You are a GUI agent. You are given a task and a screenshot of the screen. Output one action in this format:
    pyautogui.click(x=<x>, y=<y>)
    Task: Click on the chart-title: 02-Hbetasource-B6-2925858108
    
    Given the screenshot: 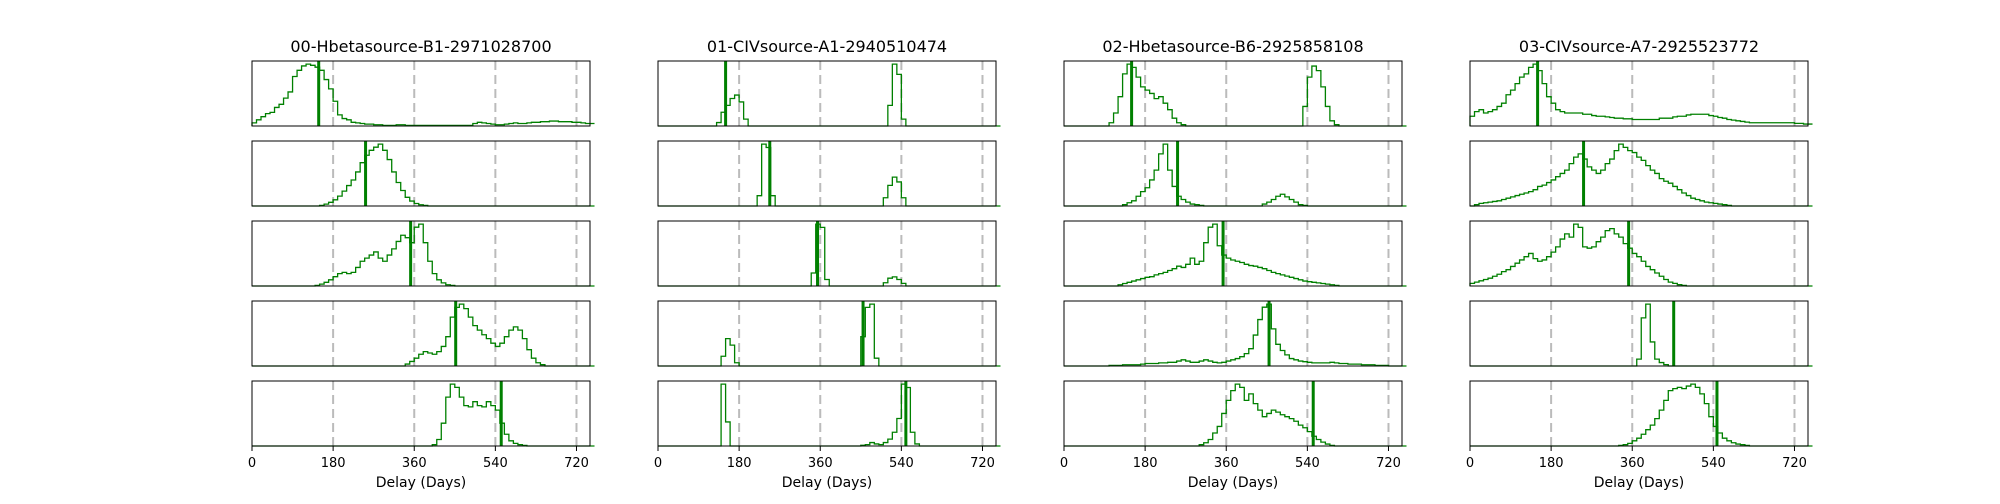 What is the action you would take?
    pyautogui.click(x=1232, y=46)
    